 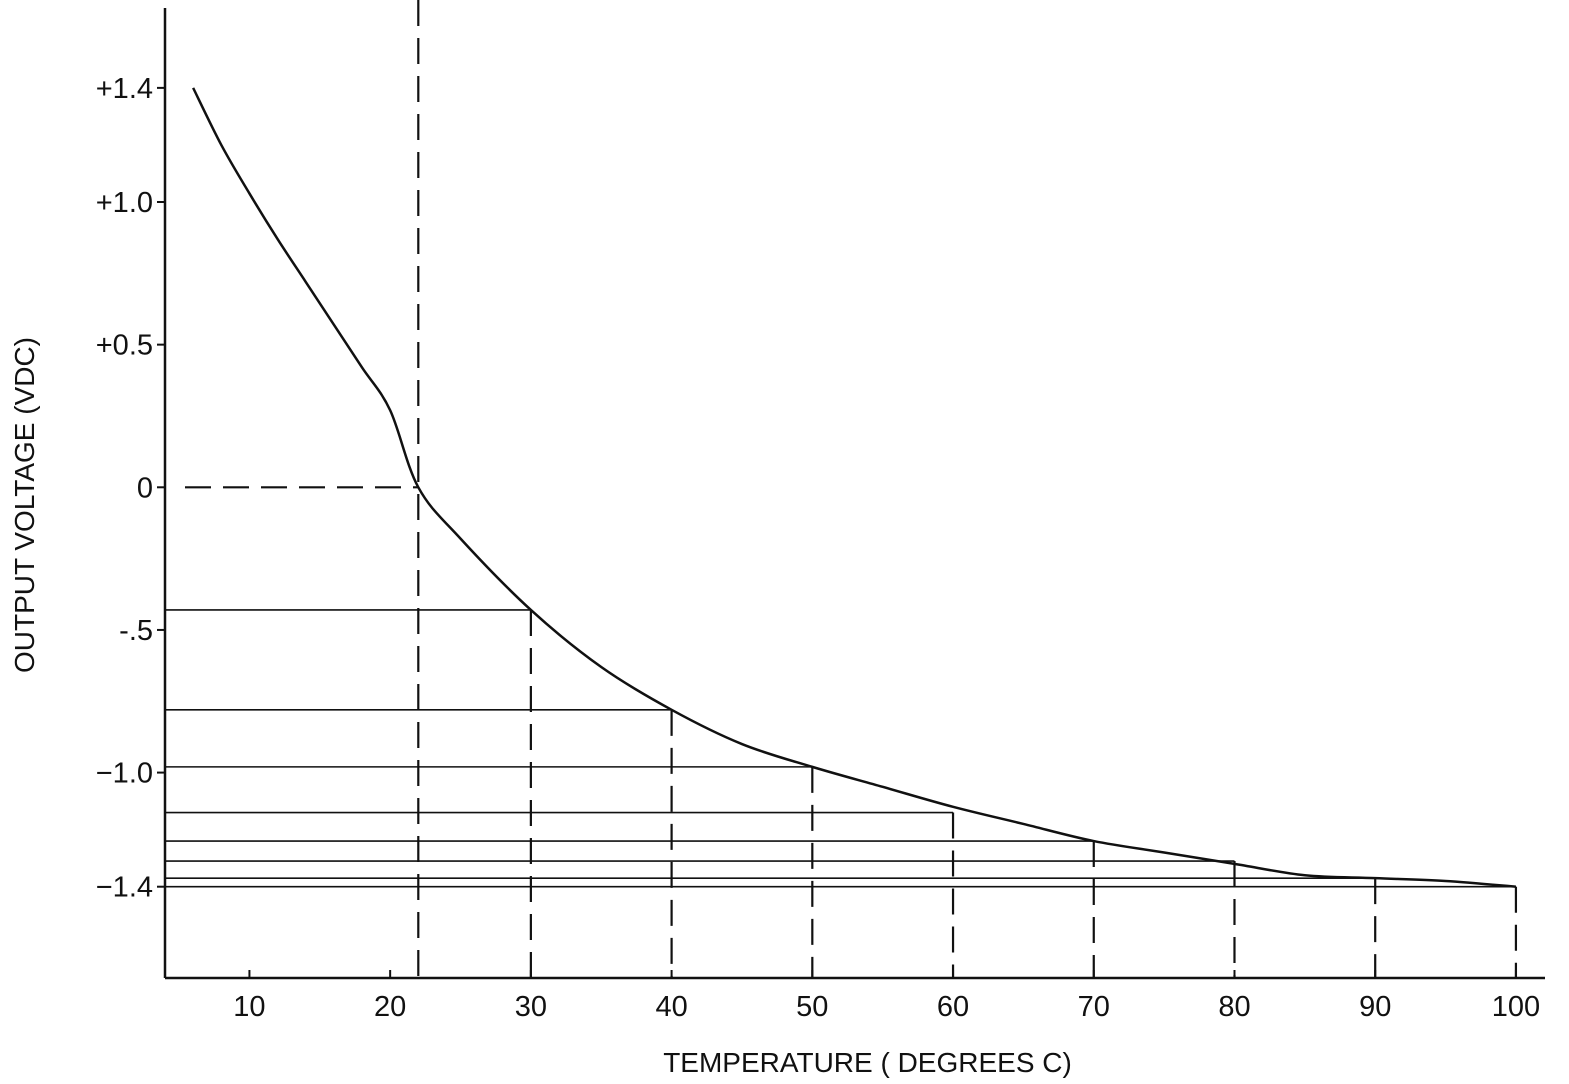 What do you see at coordinates (1234, 1007) in the screenshot?
I see `x-tick-label: 80` at bounding box center [1234, 1007].